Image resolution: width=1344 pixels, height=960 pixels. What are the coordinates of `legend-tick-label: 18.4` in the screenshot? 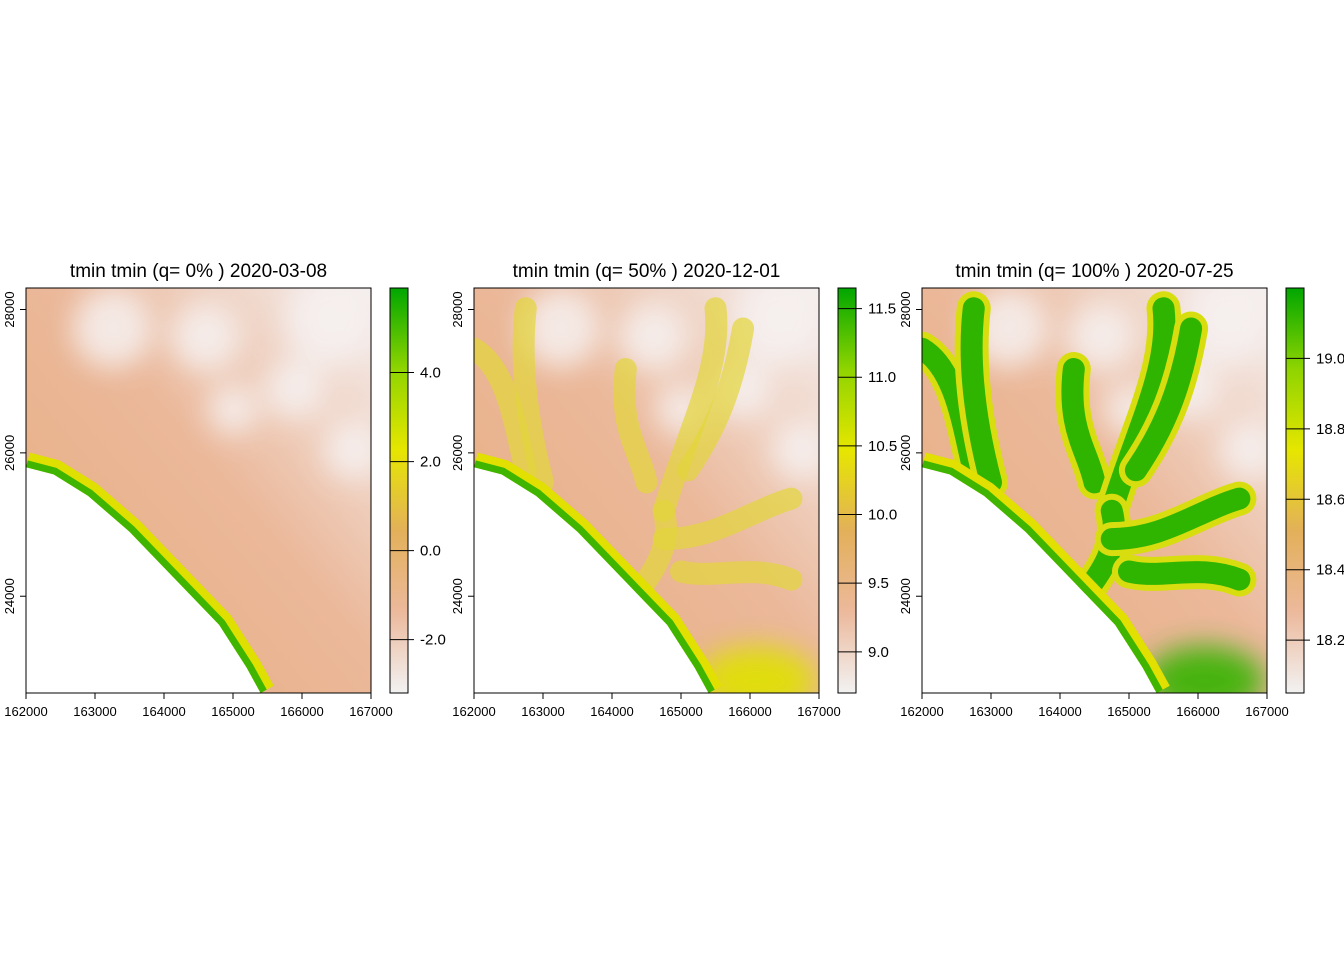 It's located at (1330, 570).